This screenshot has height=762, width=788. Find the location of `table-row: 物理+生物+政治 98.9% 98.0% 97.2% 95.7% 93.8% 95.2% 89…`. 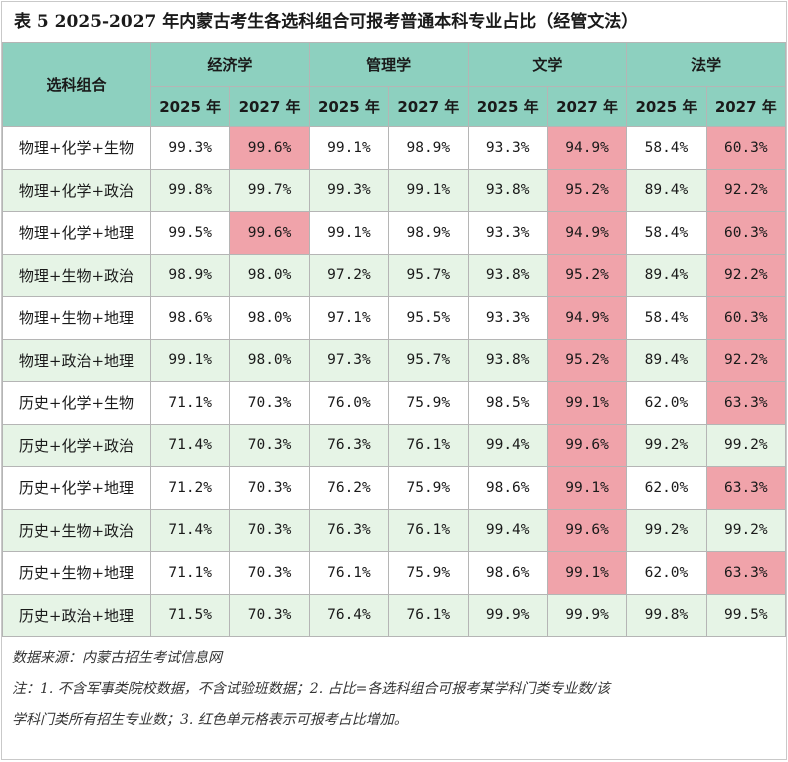

table-row: 物理+生物+政治 98.9% 98.0% 97.2% 95.7% 93.8% 95.2% 89… is located at coordinates (394, 275).